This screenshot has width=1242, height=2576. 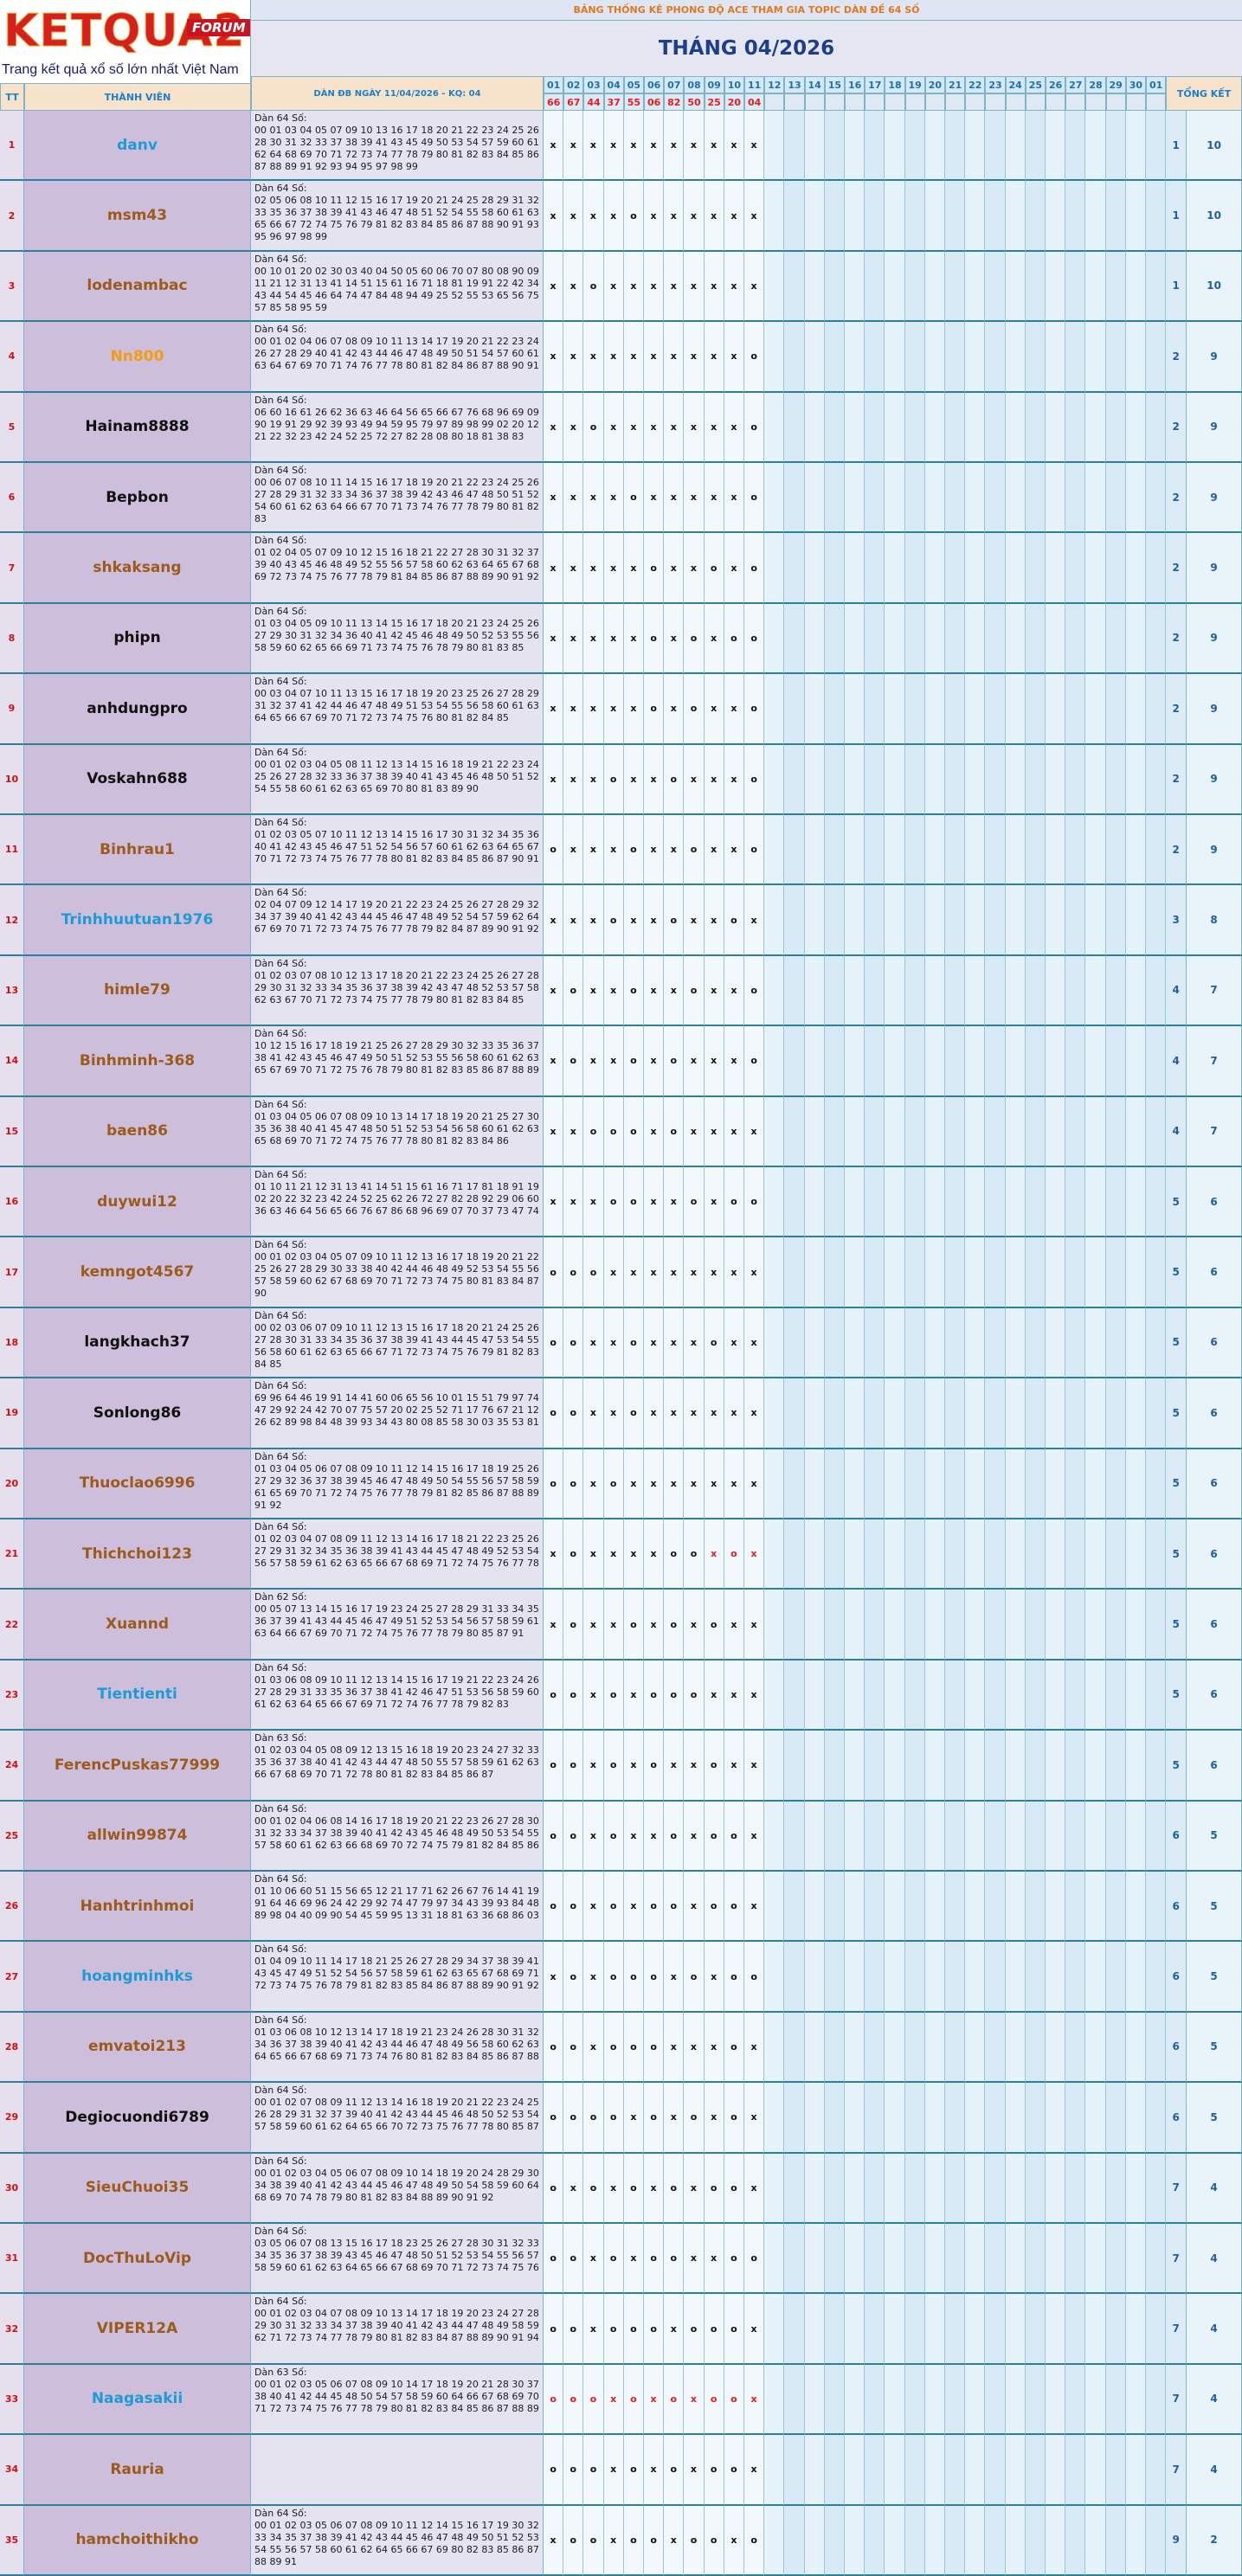 What do you see at coordinates (895, 84) in the screenshot?
I see `day-header: 18` at bounding box center [895, 84].